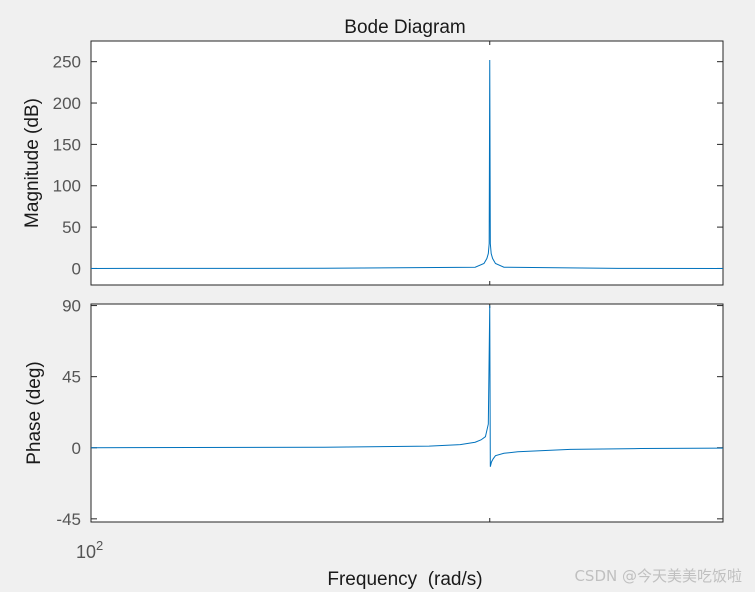  Describe the element at coordinates (71, 377) in the screenshot. I see `phase-y-tick-label: 45` at that location.